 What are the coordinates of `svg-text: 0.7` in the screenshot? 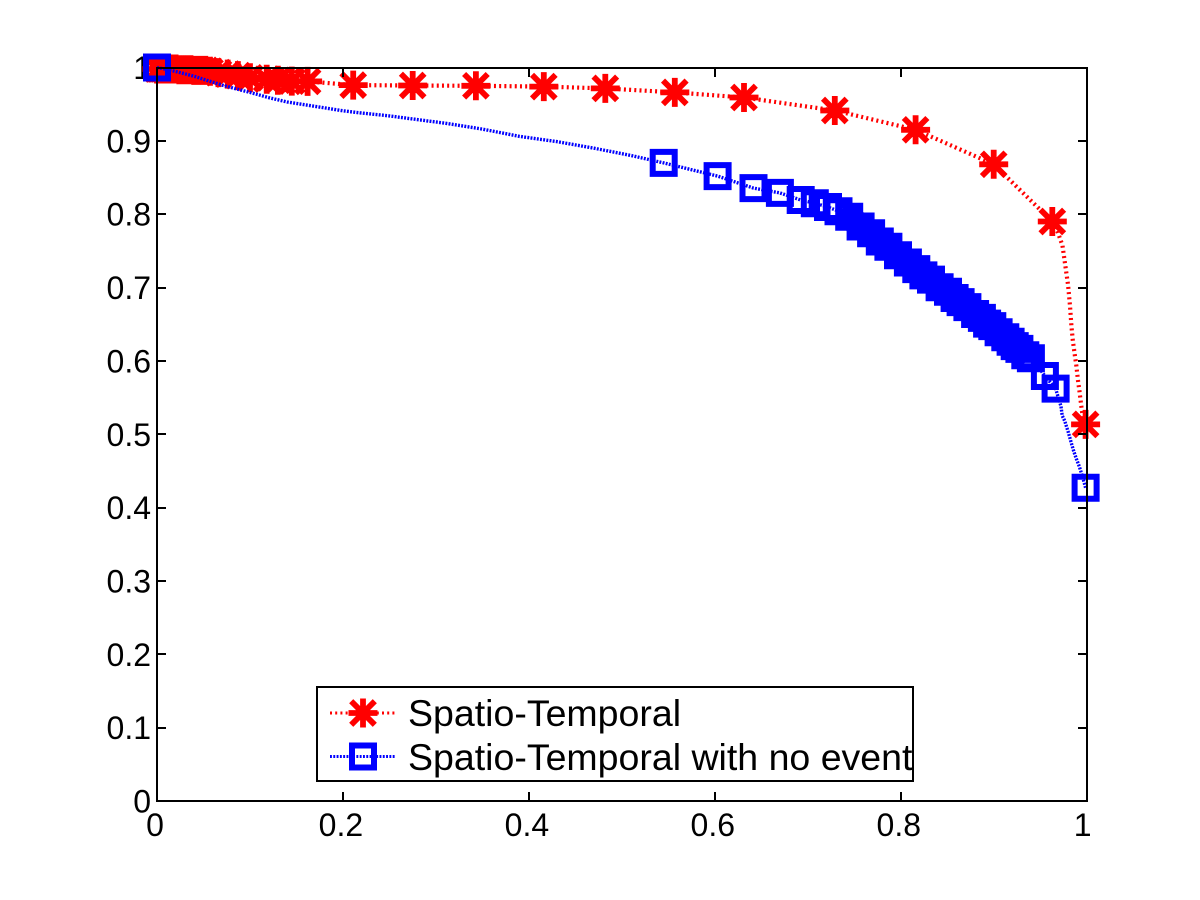 It's located at (129, 288).